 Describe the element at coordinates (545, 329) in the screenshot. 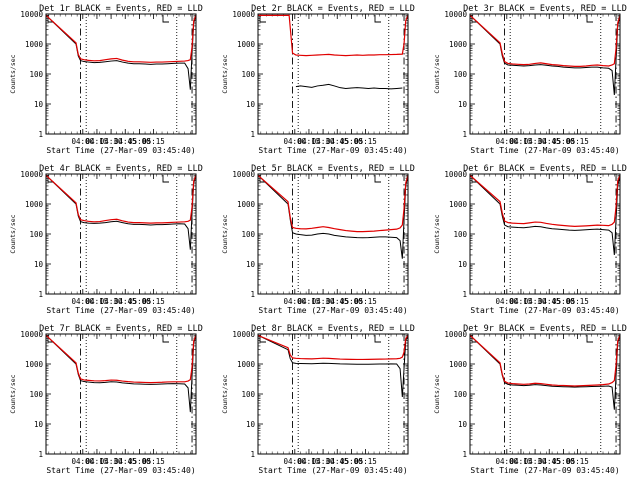

I see `chart-title: Det 9r BLACK = Events, RED = LLD` at that location.